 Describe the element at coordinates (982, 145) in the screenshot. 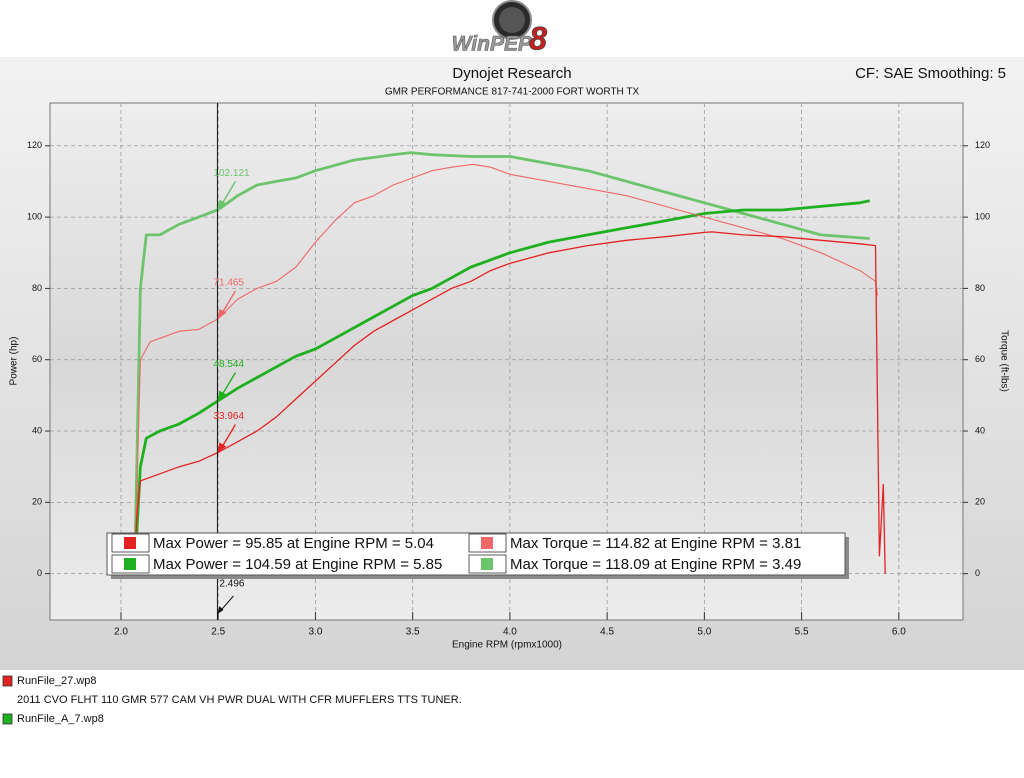

I see `y2-tick-label: 120` at that location.